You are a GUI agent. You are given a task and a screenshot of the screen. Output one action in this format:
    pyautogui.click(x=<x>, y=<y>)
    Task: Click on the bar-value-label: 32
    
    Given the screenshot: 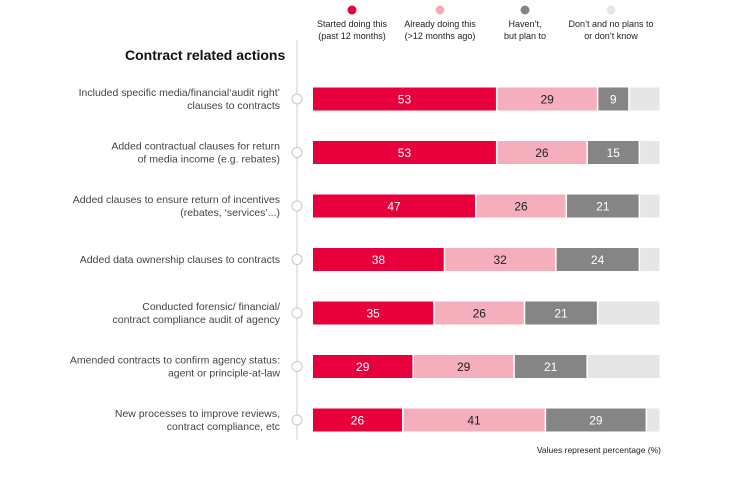 What is the action you would take?
    pyautogui.click(x=500, y=260)
    